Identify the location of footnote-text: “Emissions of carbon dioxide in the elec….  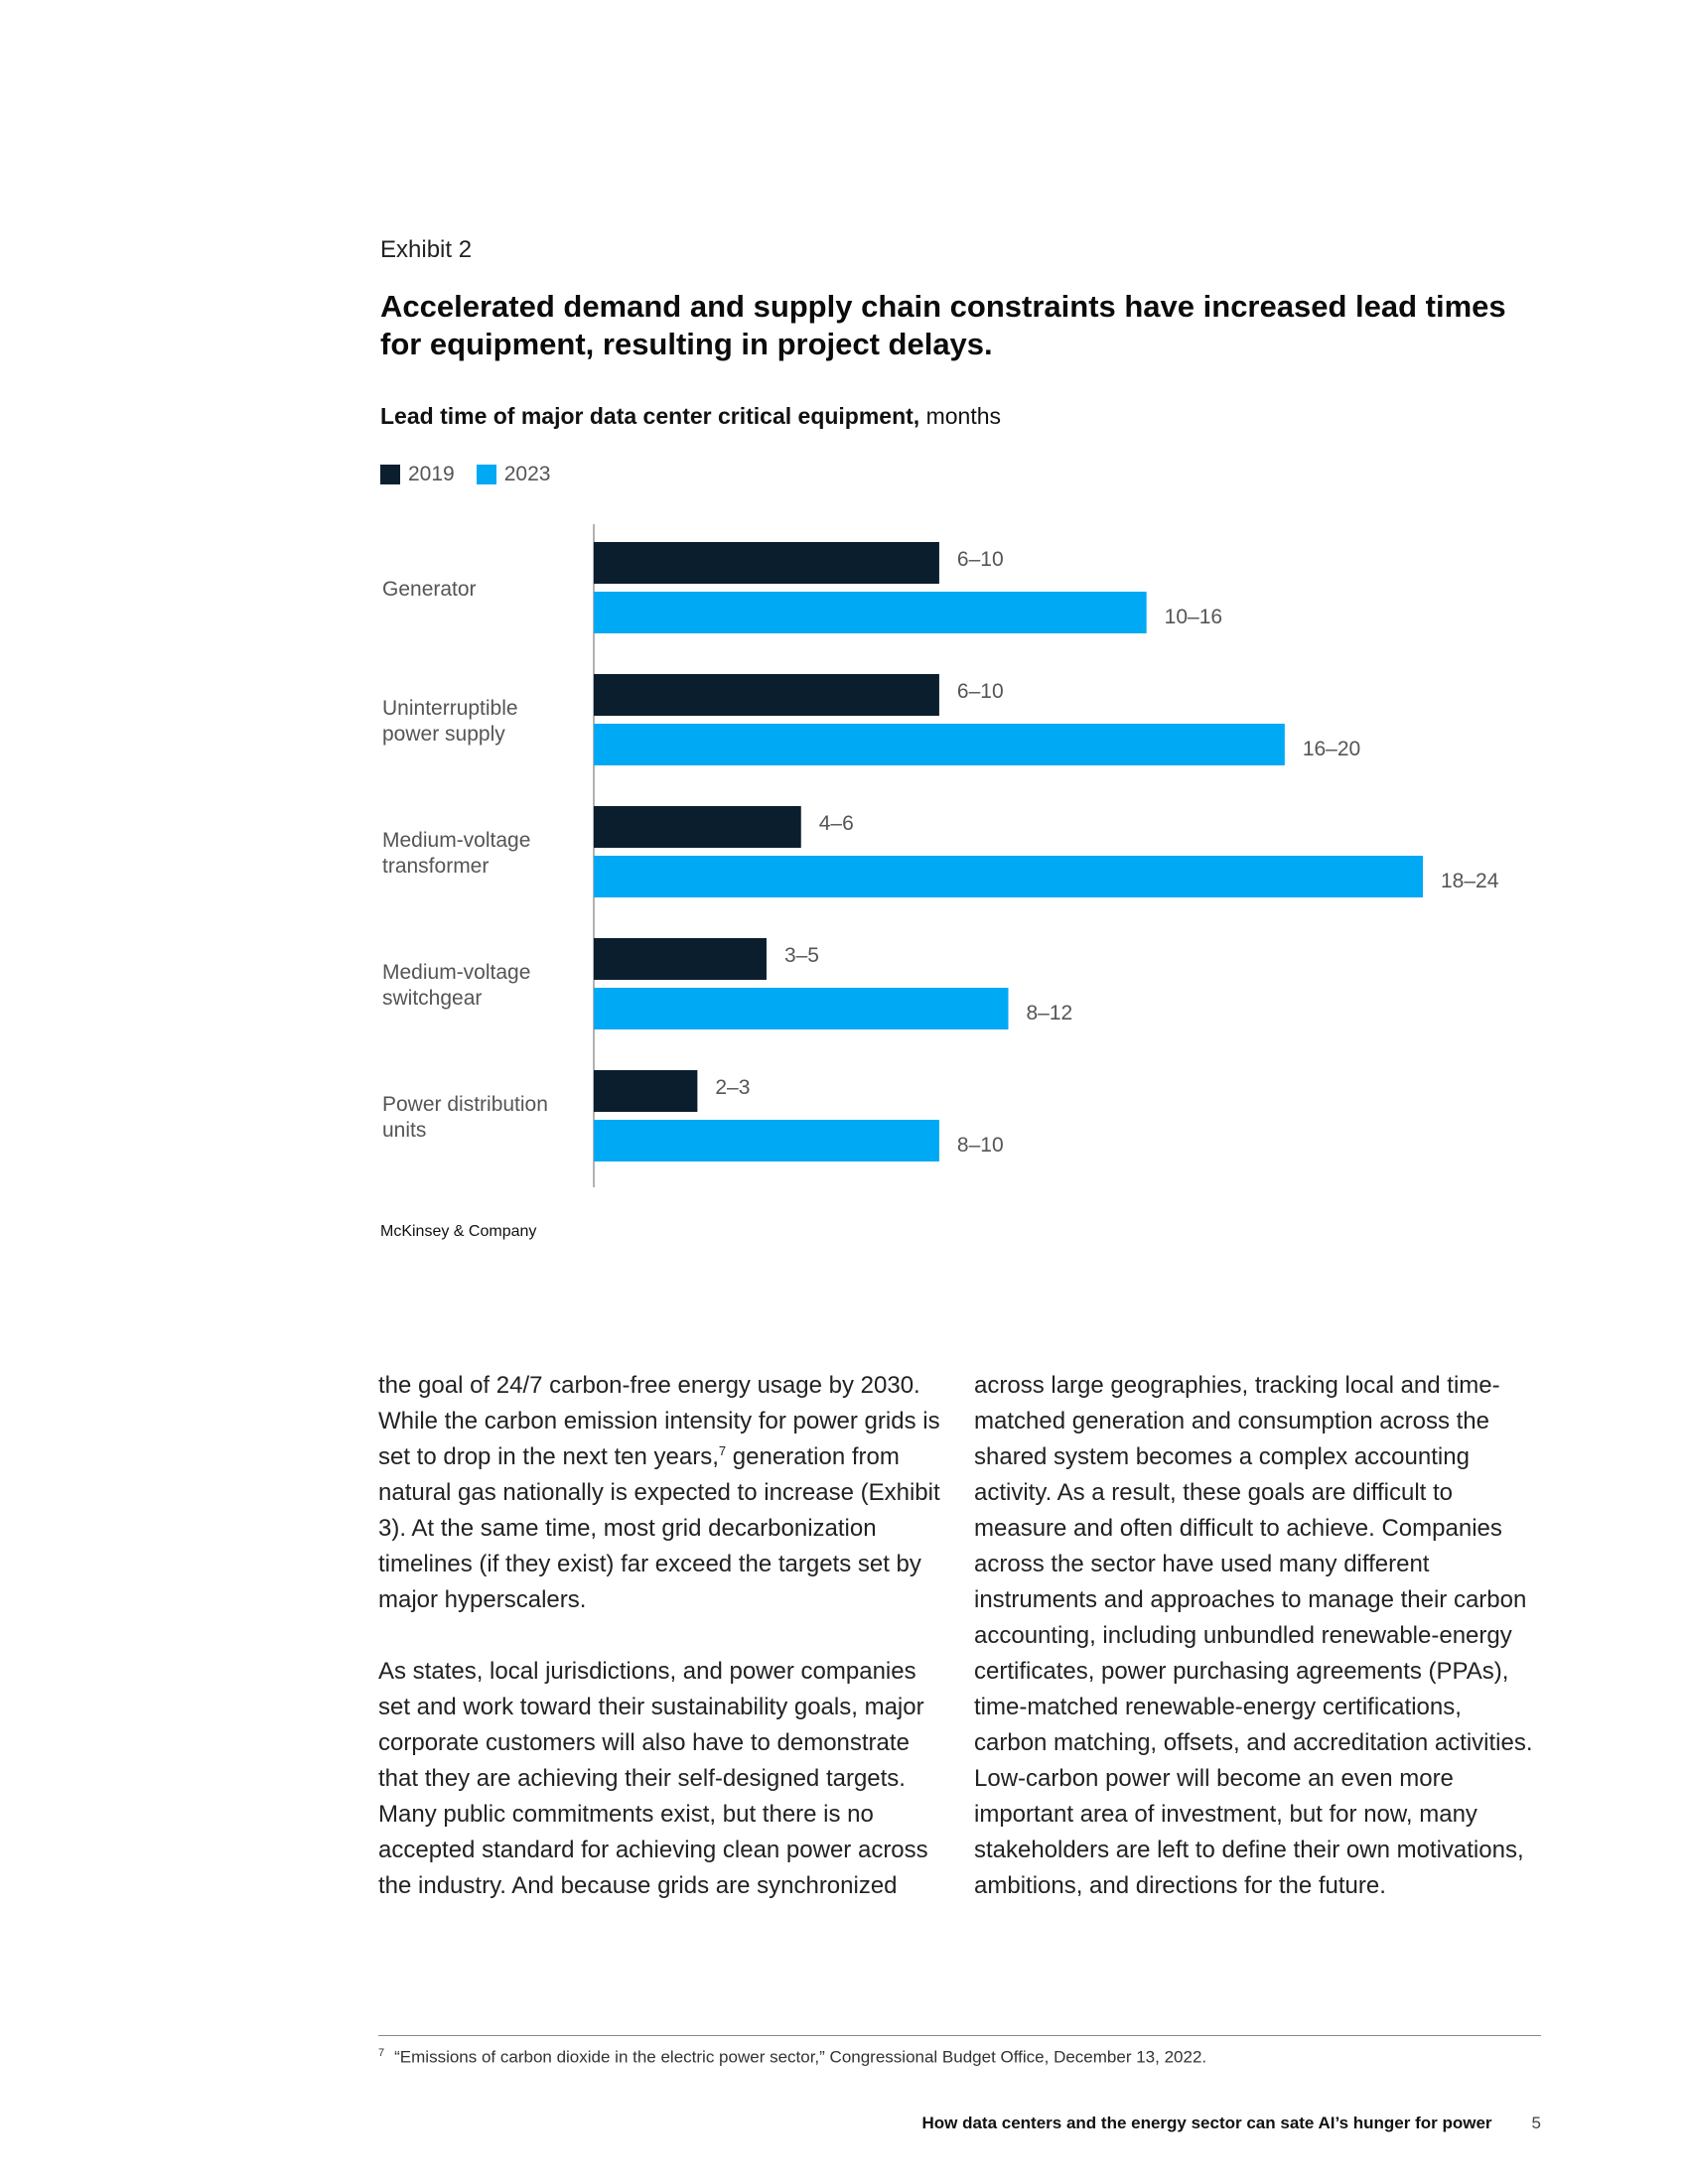
(800, 2057).